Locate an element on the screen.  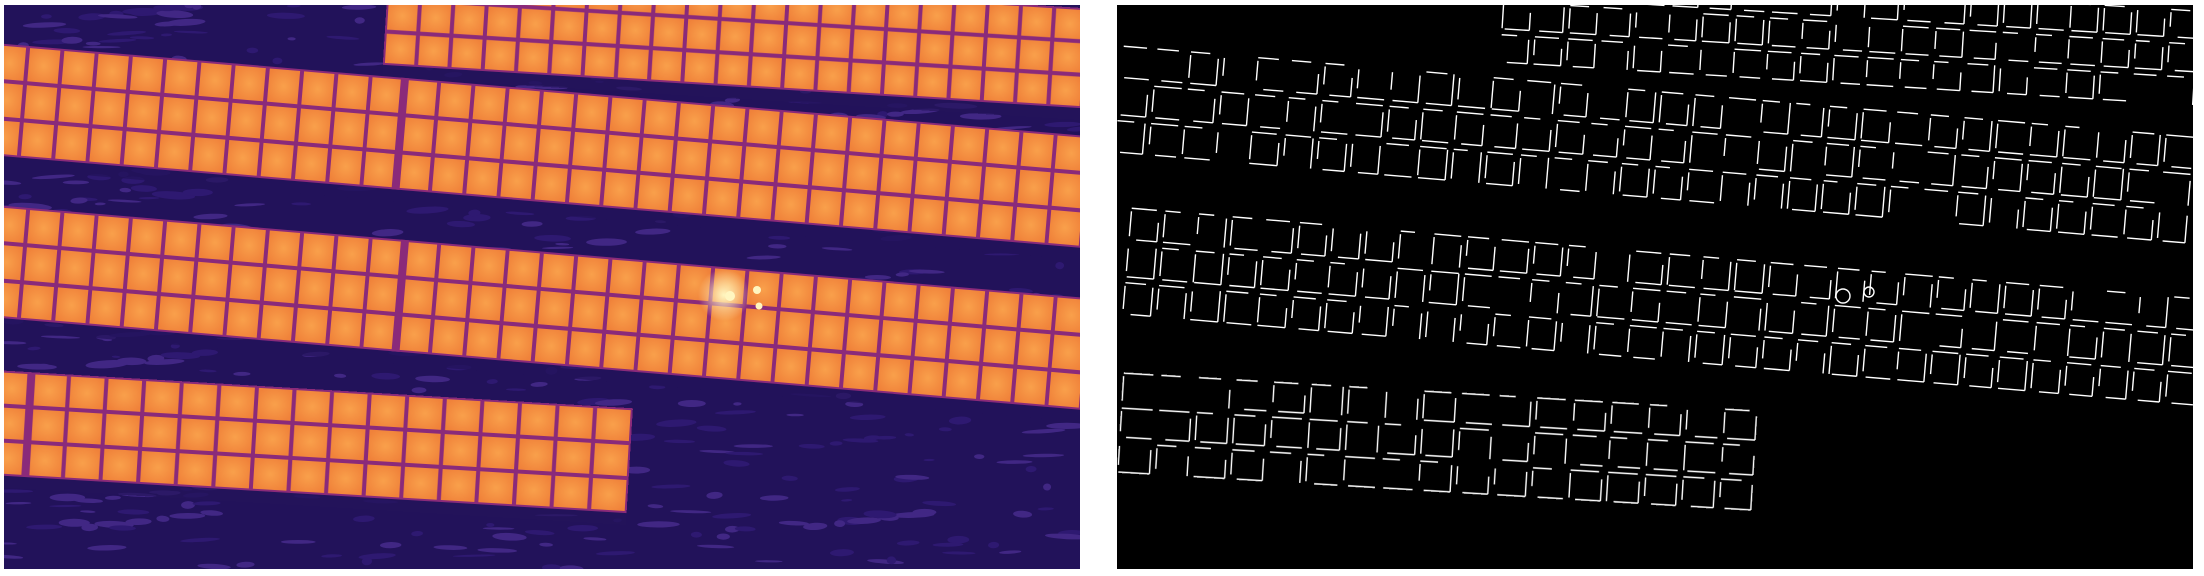
panel-gap is located at coordinates (400, 295).